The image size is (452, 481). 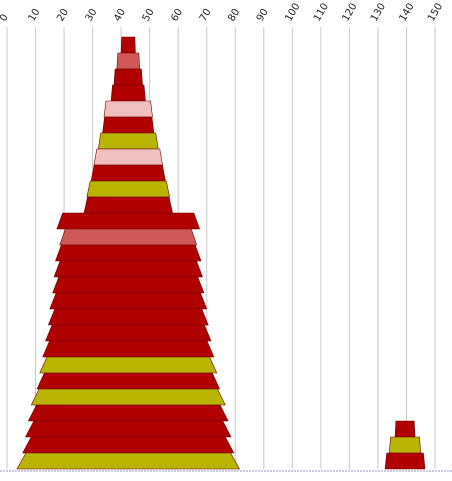 I want to click on stack-small, so click(x=405, y=445).